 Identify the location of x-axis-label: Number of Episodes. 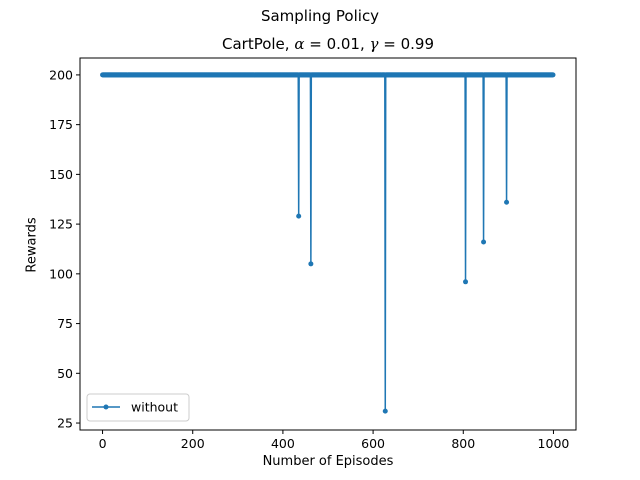
(328, 461).